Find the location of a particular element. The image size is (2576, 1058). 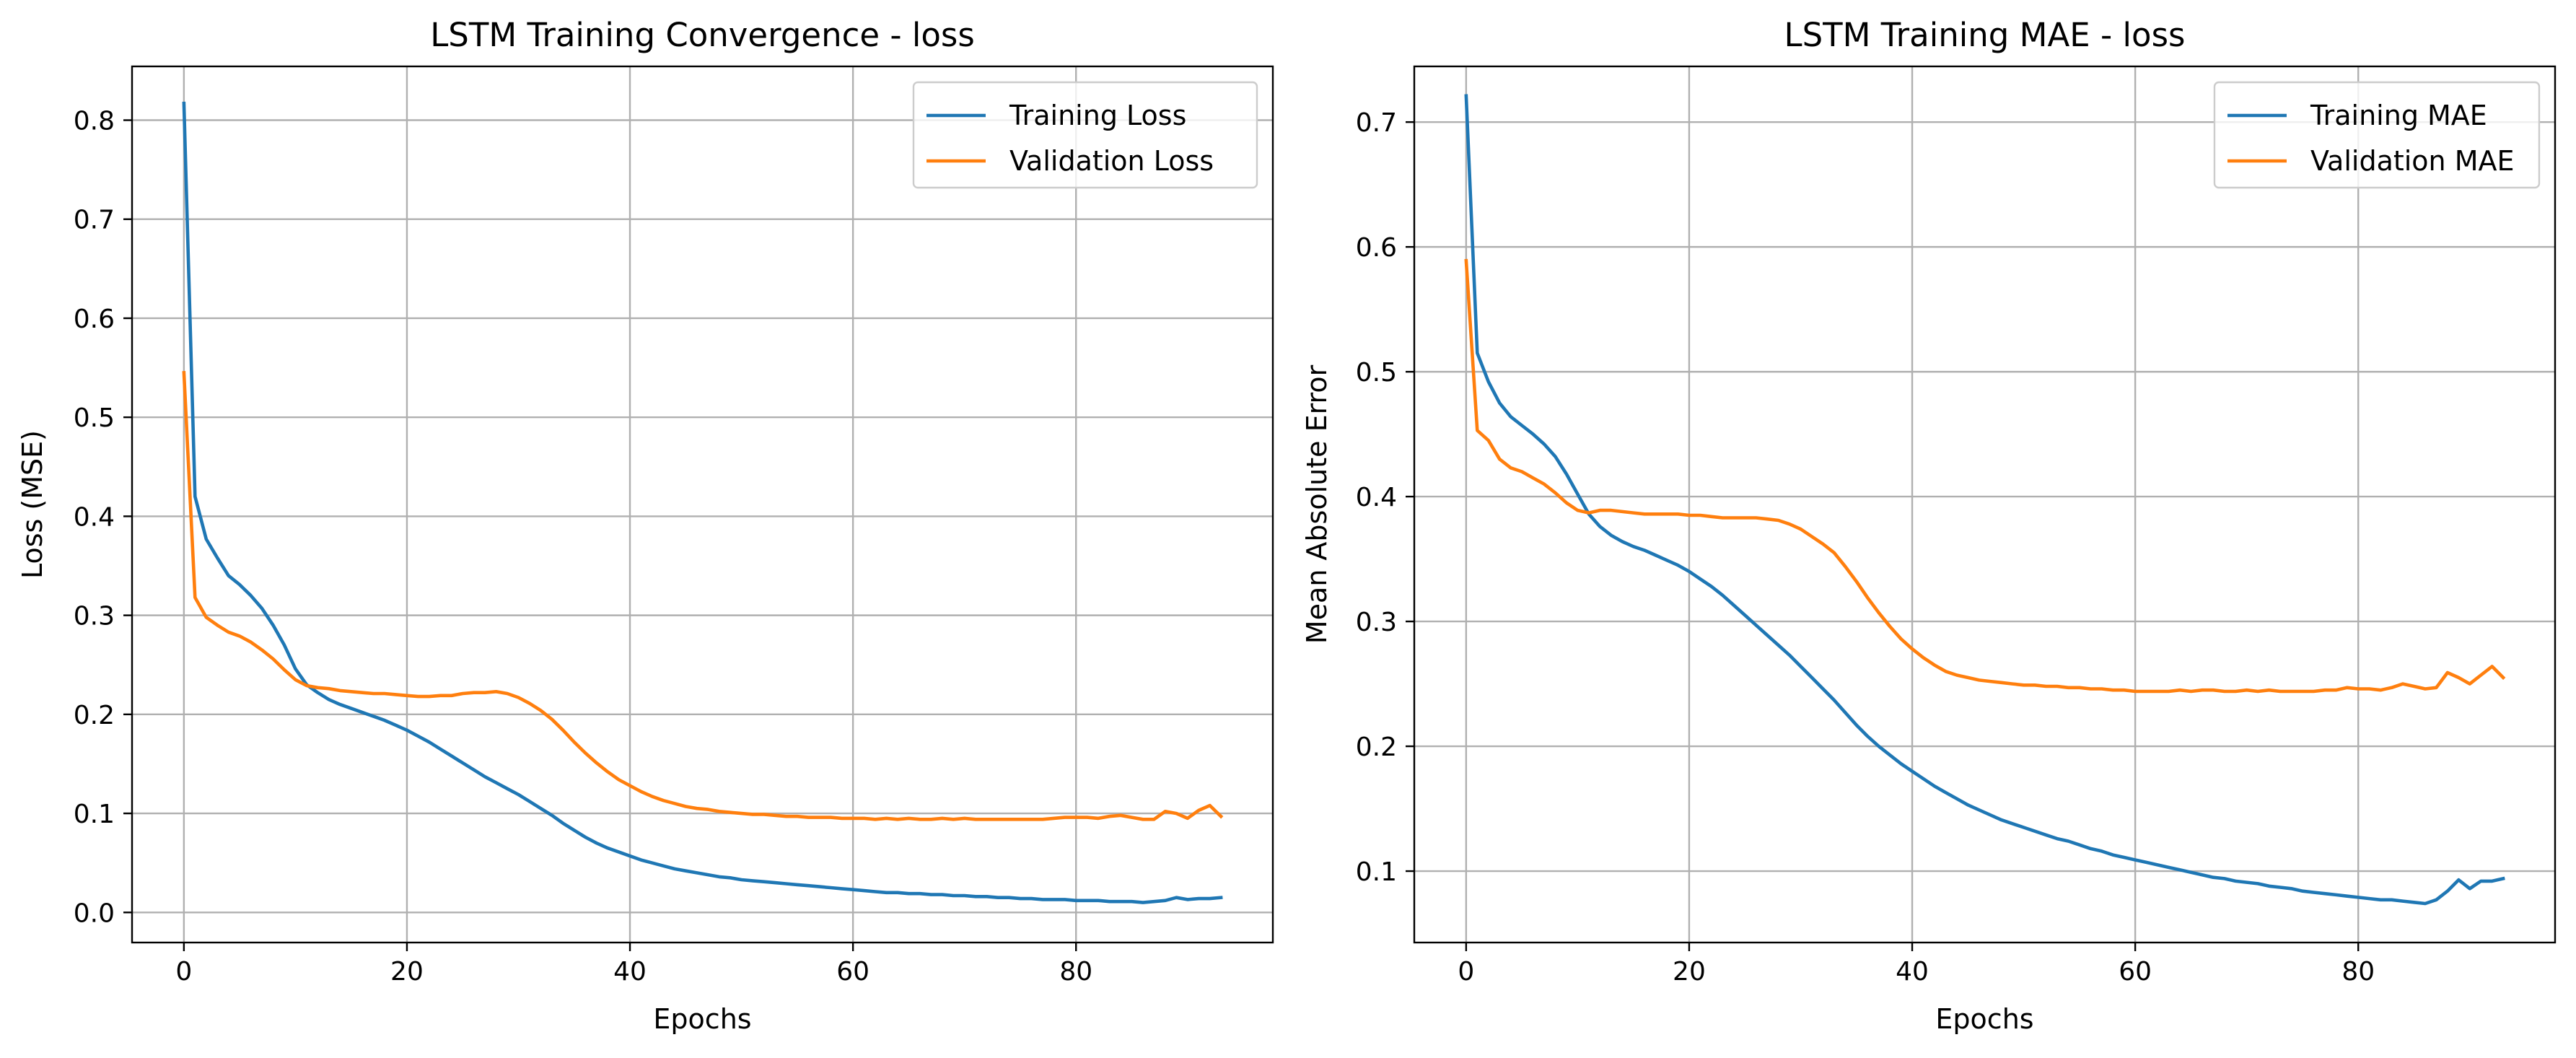

chart-title: LSTM Training Convergence - loss is located at coordinates (702, 35).